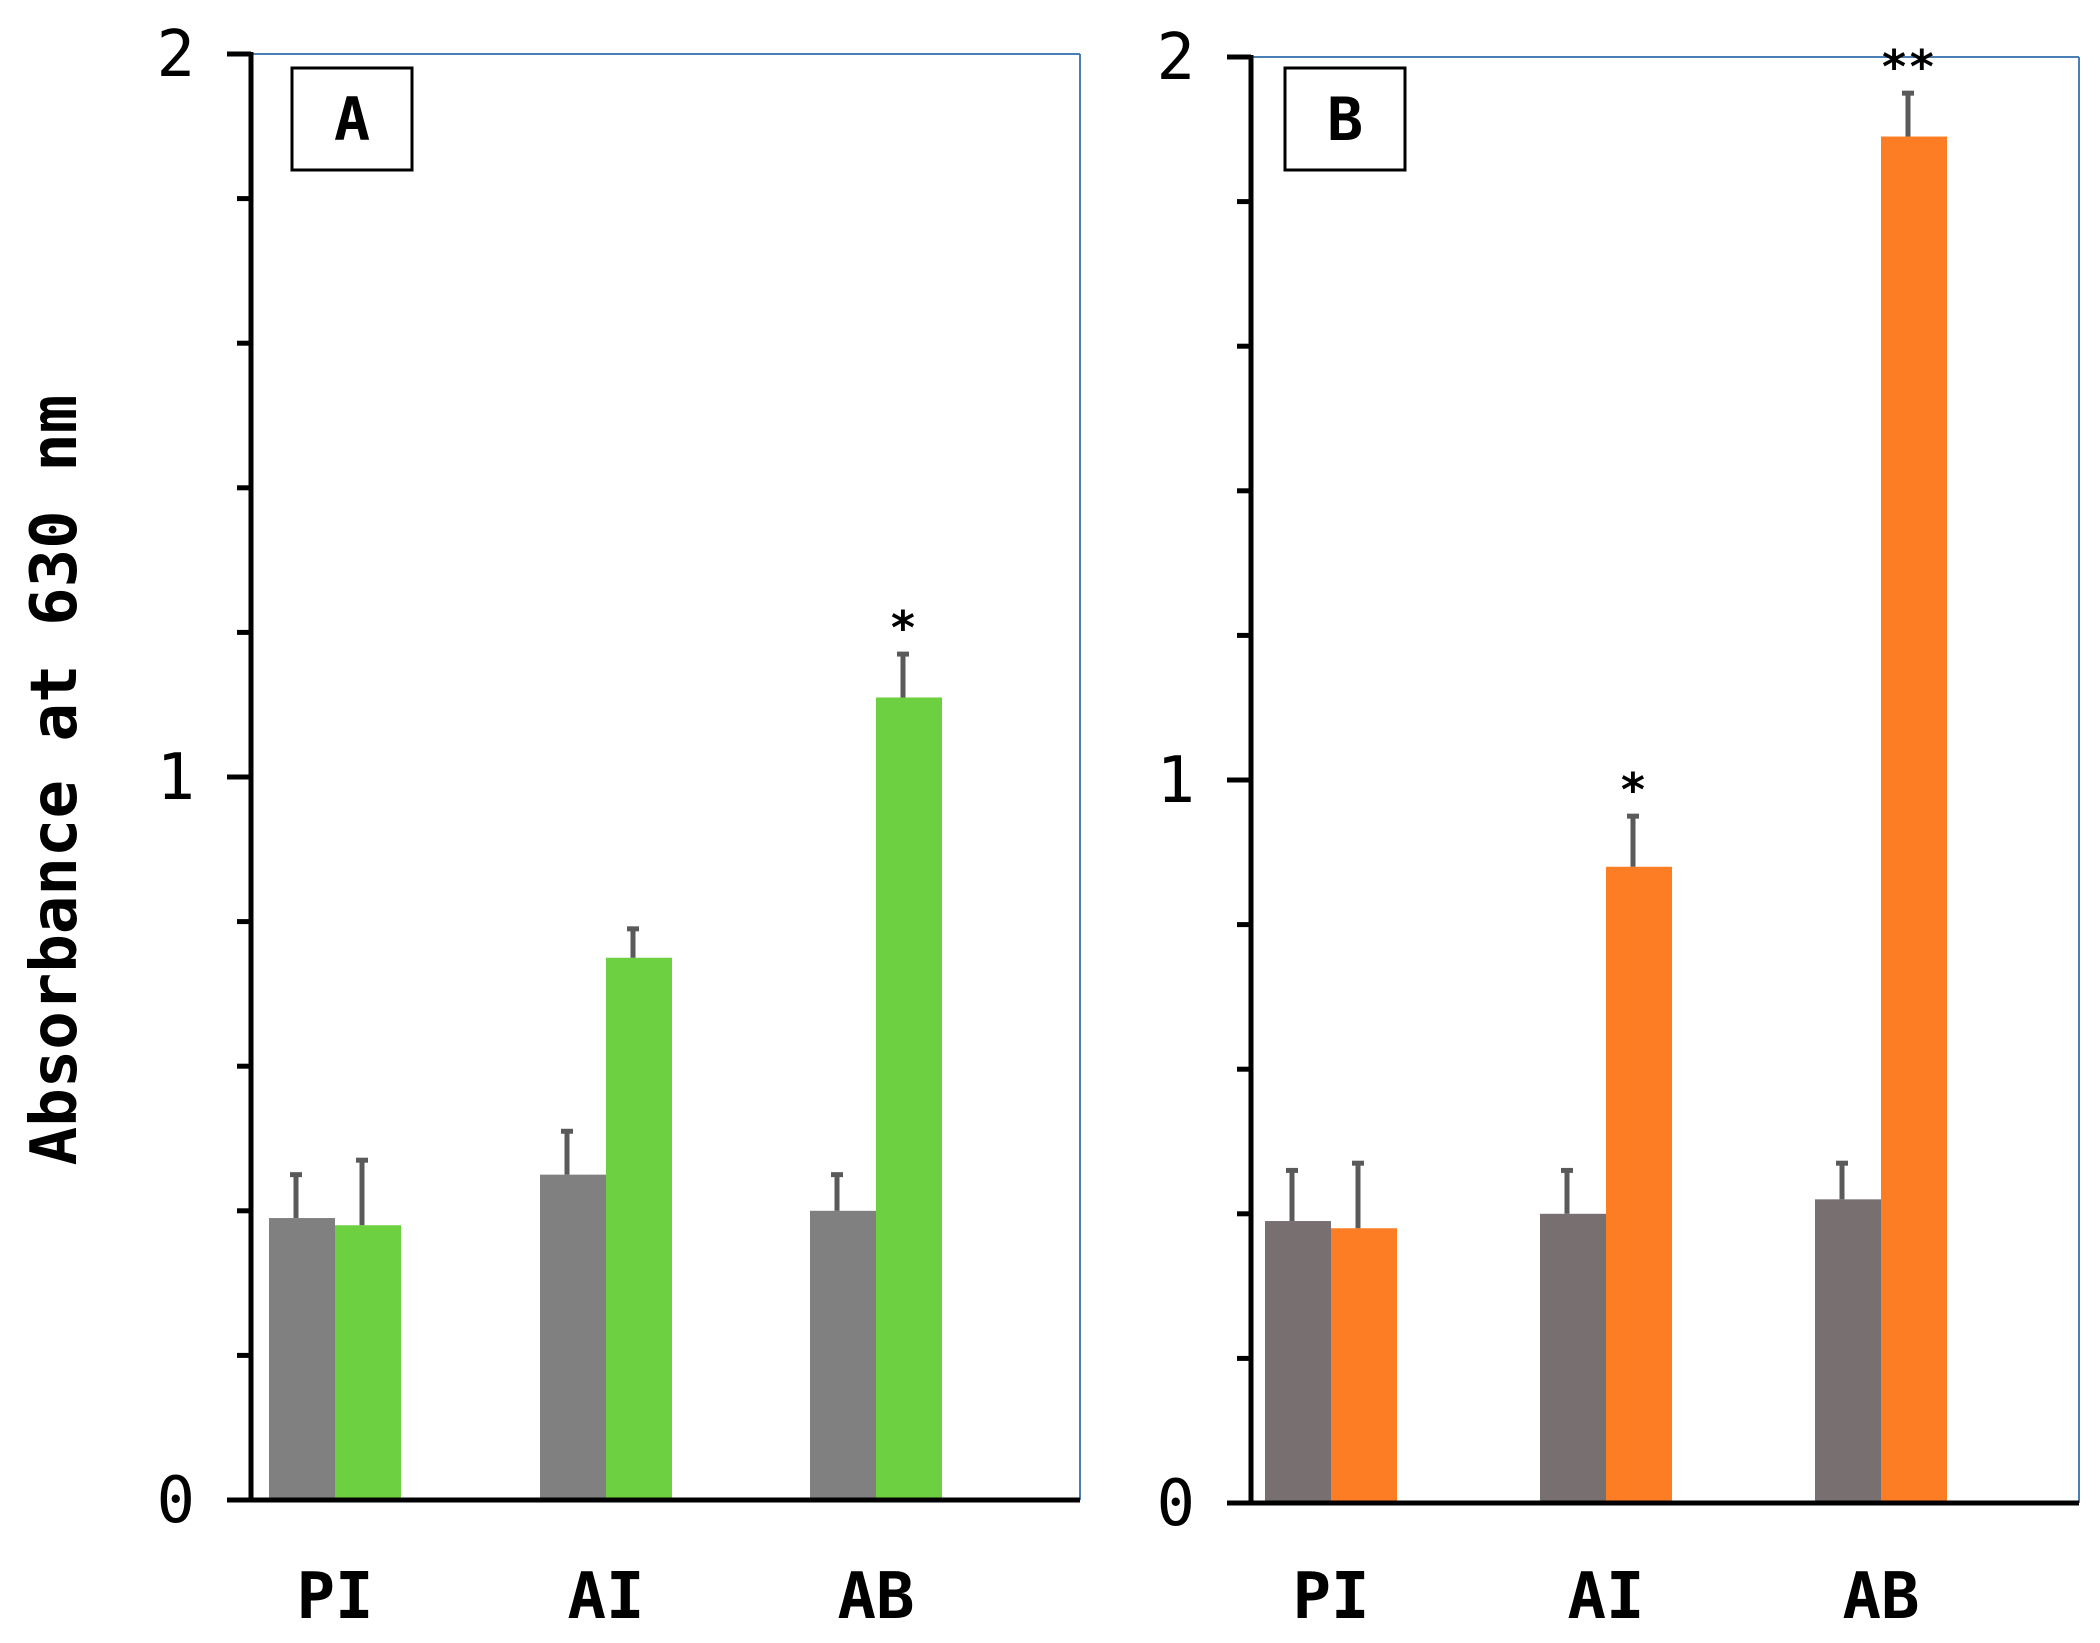 This screenshot has width=2100, height=1643. Describe the element at coordinates (843, 1355) in the screenshot. I see `panel-a-bar-control-ab` at that location.